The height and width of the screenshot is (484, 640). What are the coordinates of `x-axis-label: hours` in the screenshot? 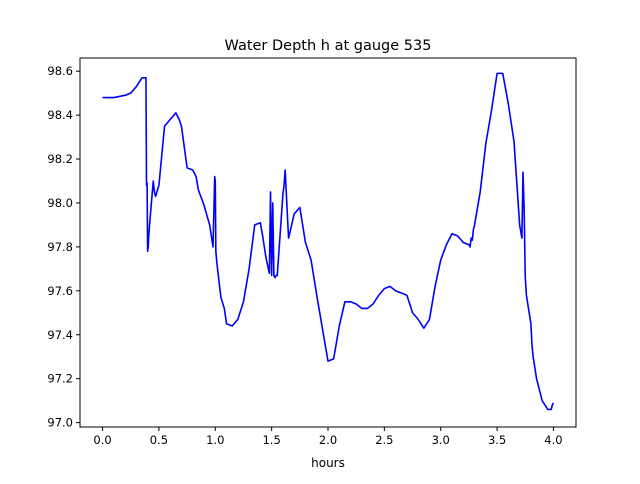 It's located at (328, 463).